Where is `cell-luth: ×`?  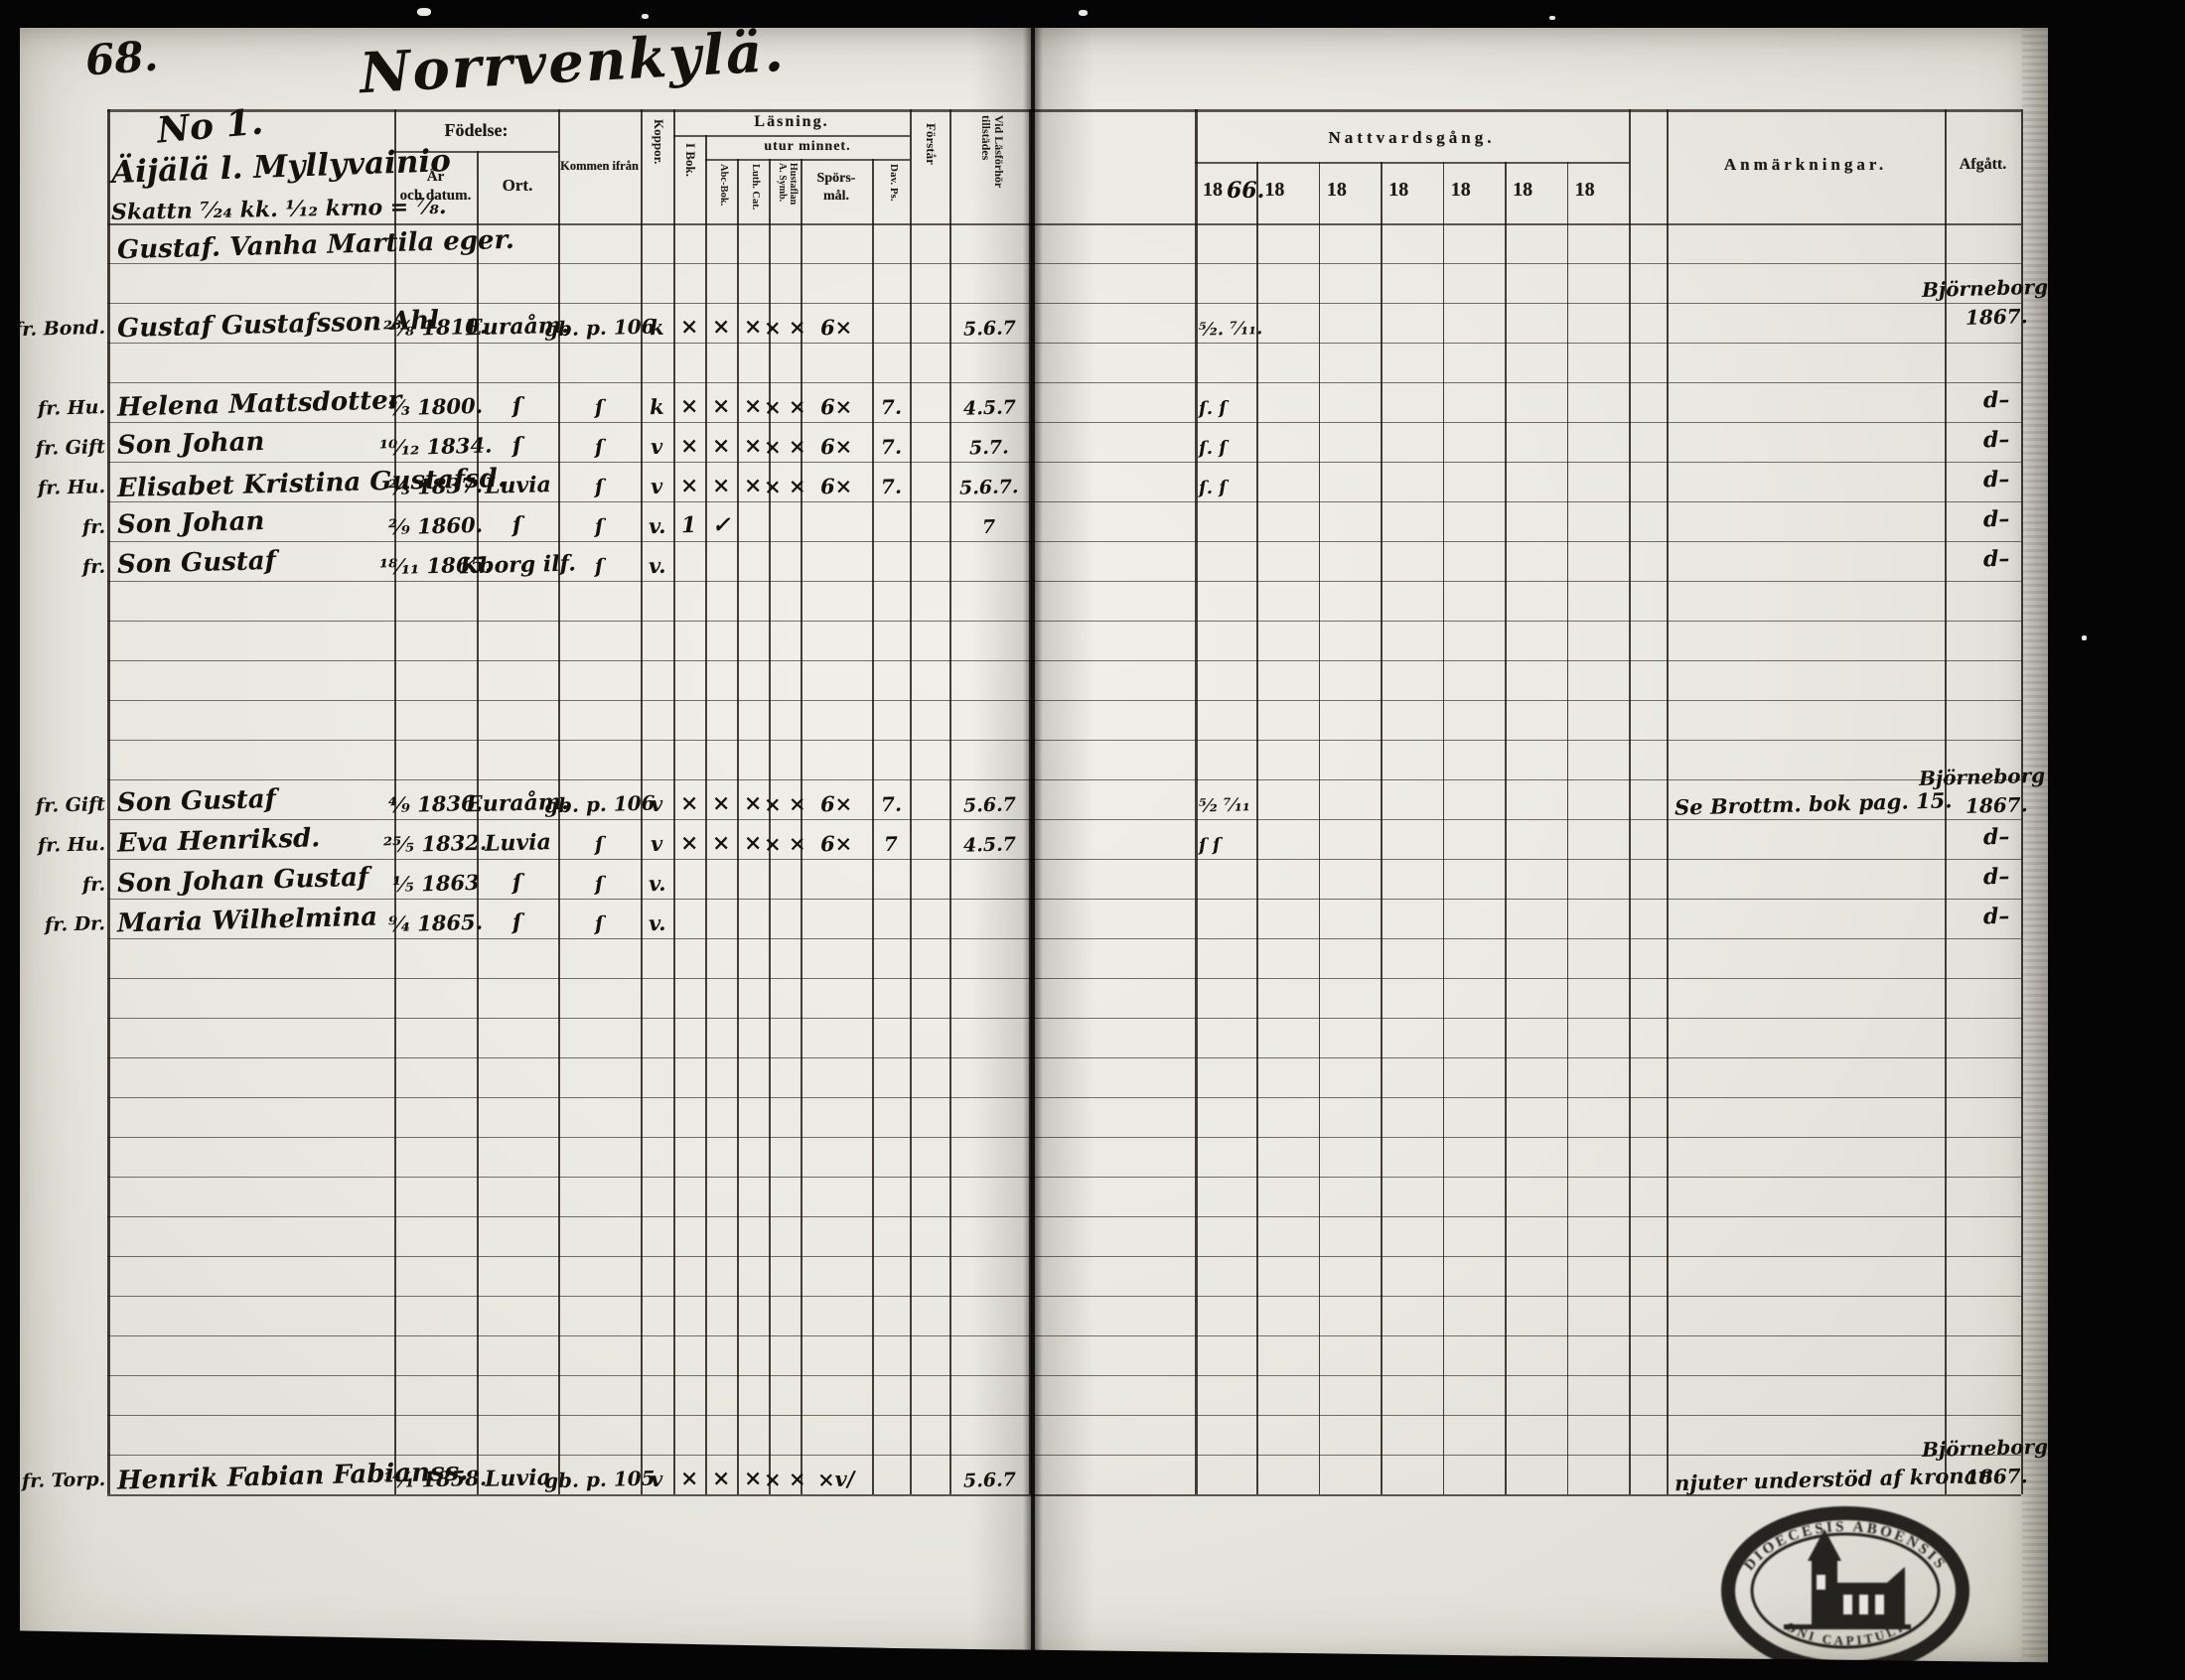
cell-luth: × is located at coordinates (753, 442).